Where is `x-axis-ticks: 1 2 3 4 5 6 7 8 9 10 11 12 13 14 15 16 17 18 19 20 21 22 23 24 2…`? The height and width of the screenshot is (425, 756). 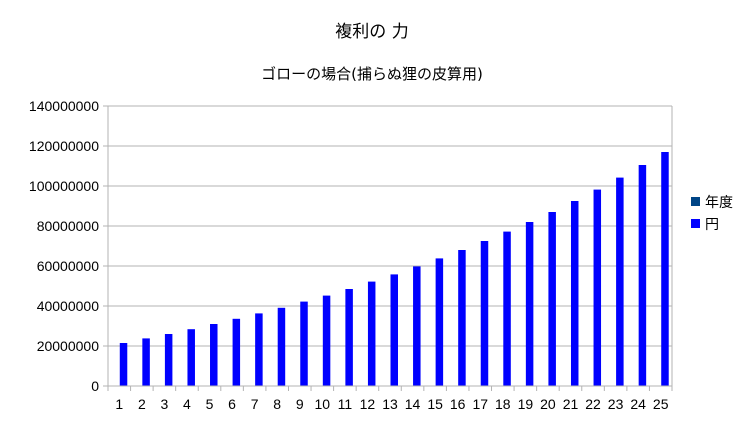
x-axis-ticks: 1 2 3 4 5 6 7 8 9 10 11 12 13 14 15 16 17 18 19 20 21 22 23 24 2… is located at coordinates (390, 398).